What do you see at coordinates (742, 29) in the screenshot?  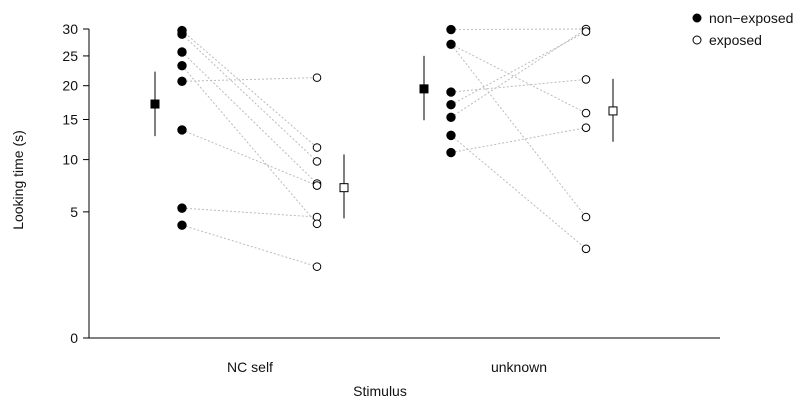 I see `legend: non−exposed exposed` at bounding box center [742, 29].